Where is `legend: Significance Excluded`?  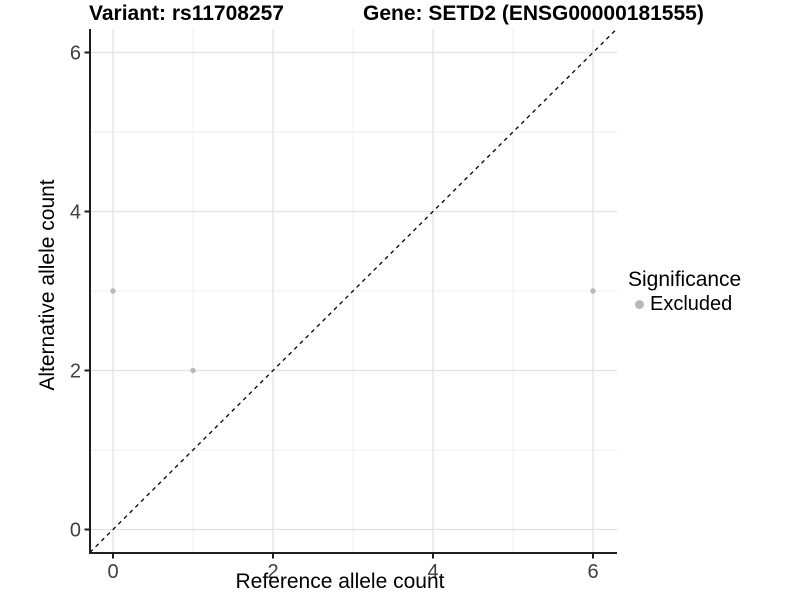
legend: Significance Excluded is located at coordinates (684, 291).